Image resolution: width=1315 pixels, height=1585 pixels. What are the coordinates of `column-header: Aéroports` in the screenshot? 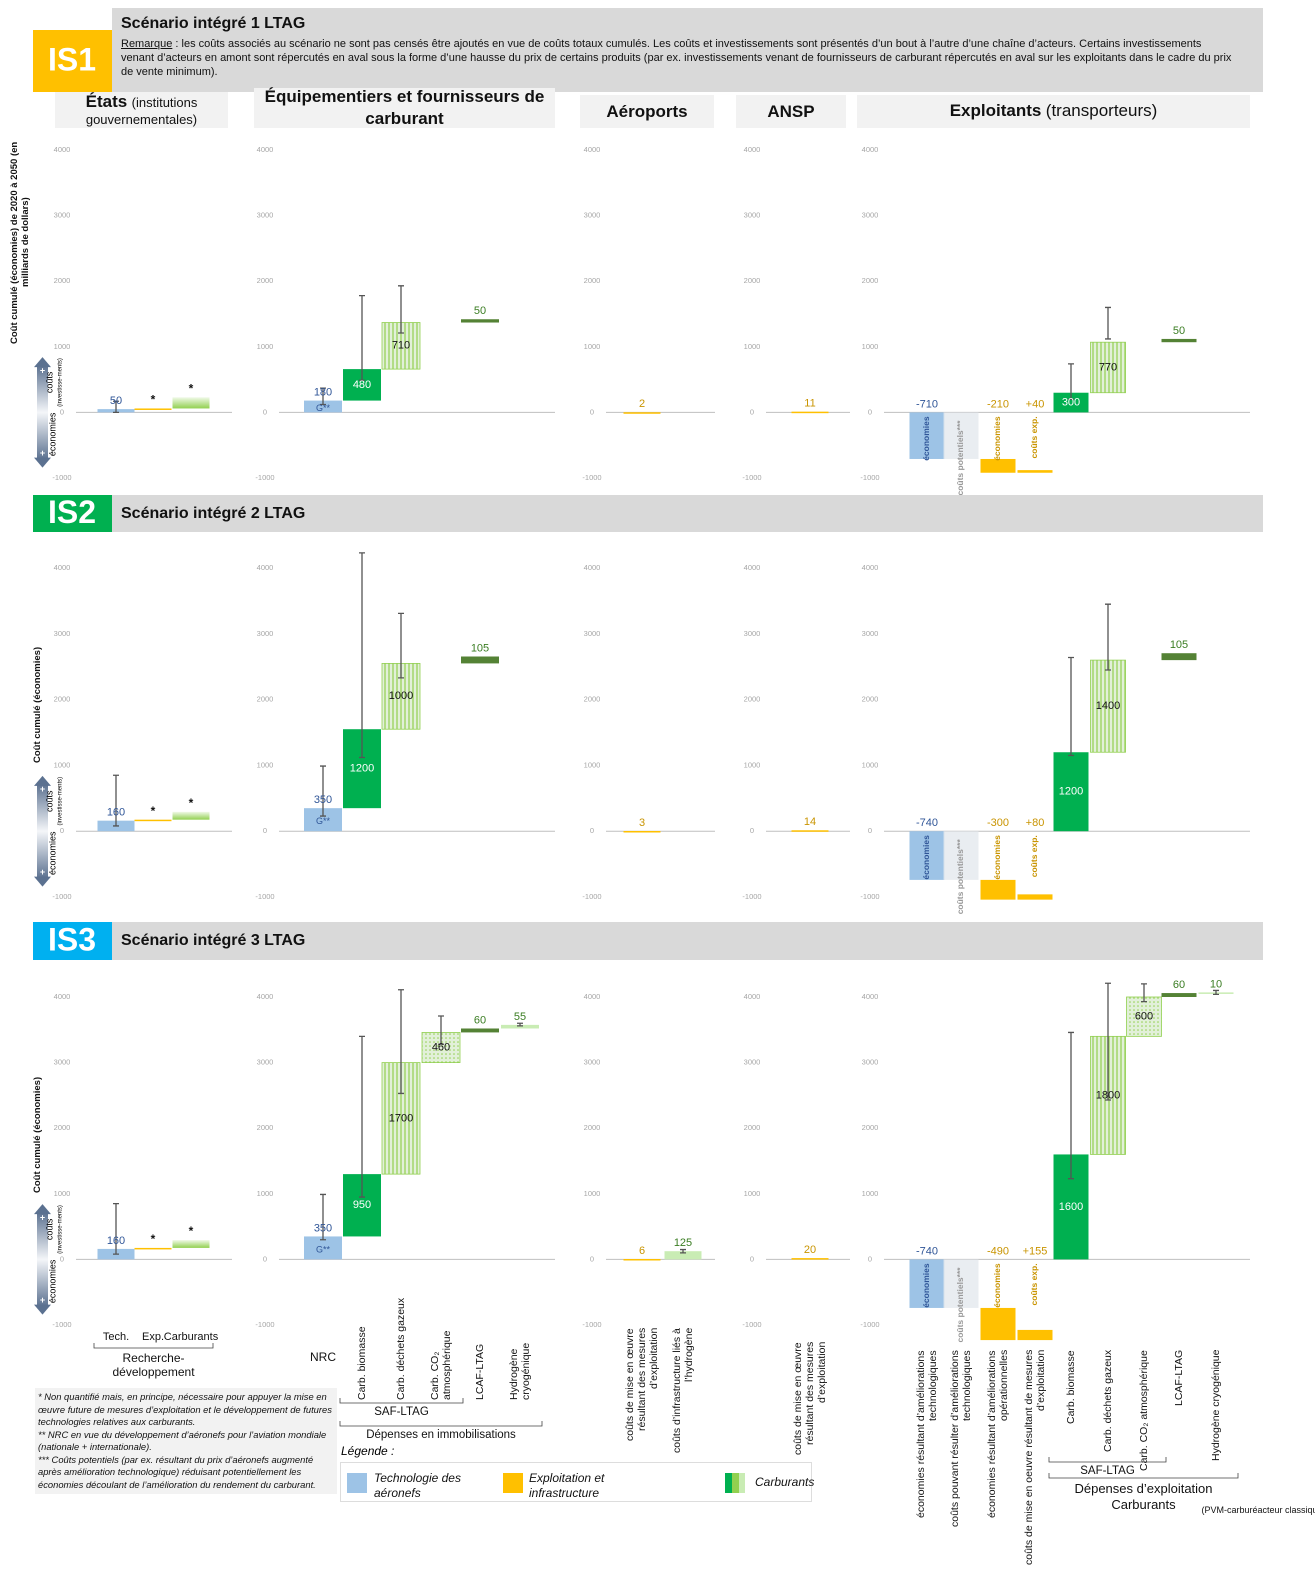 It's located at (647, 111).